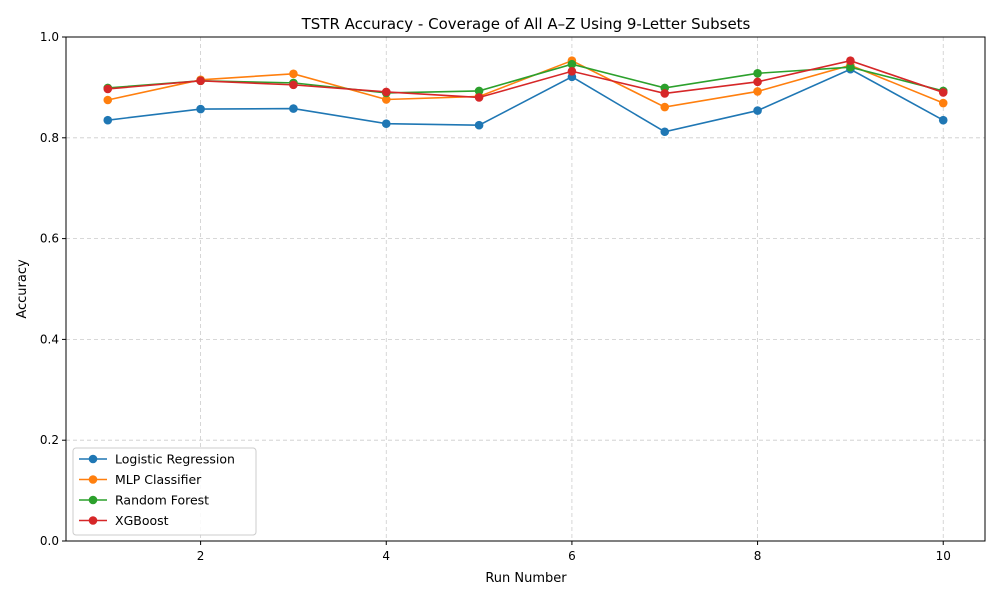  What do you see at coordinates (22, 289) in the screenshot?
I see `y-axis-label: Accuracy` at bounding box center [22, 289].